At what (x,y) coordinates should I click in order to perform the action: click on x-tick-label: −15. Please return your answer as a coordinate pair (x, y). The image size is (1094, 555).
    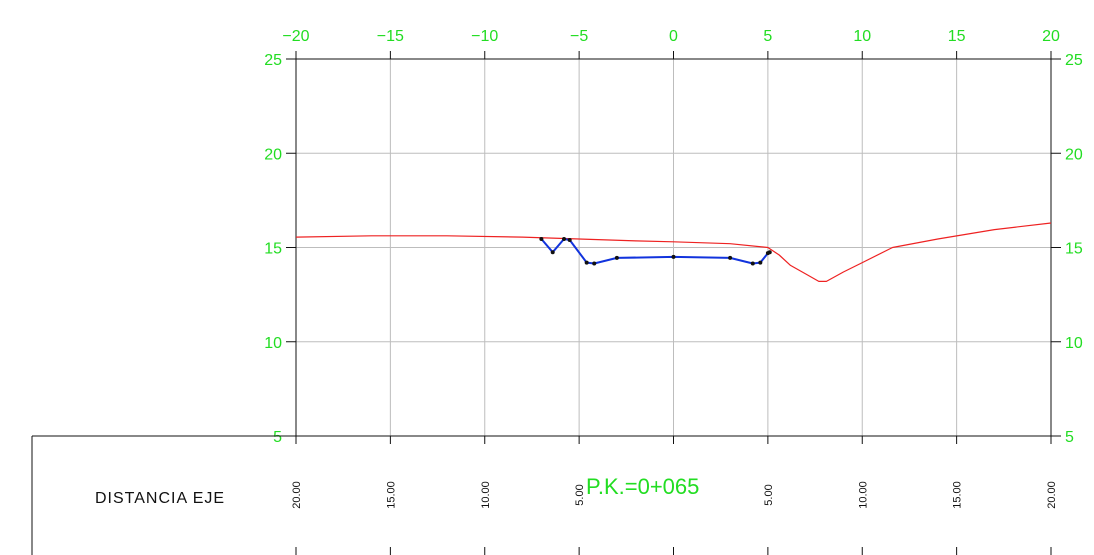
    Looking at the image, I should click on (390, 36).